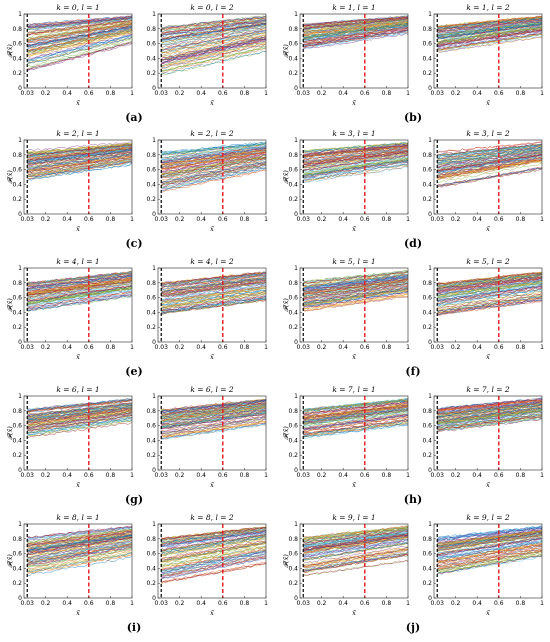  I want to click on x-axis-label: x̃, so click(78, 356).